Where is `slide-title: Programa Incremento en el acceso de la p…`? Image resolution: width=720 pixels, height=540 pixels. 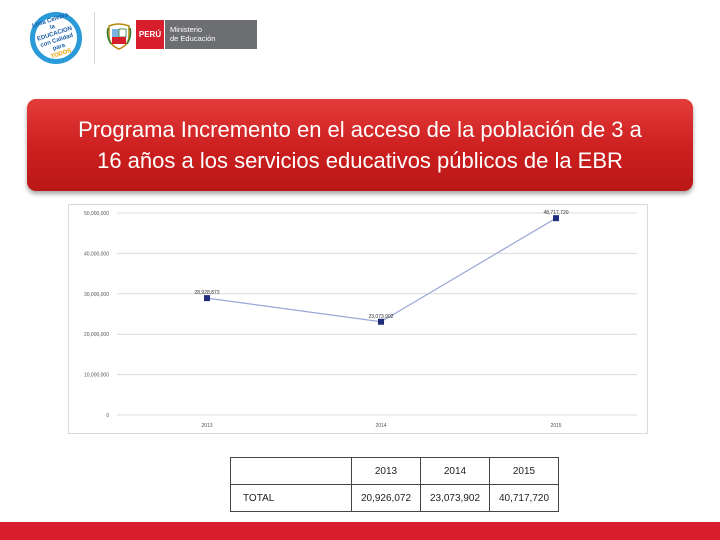 slide-title: Programa Incremento en el acceso de la p… is located at coordinates (360, 145).